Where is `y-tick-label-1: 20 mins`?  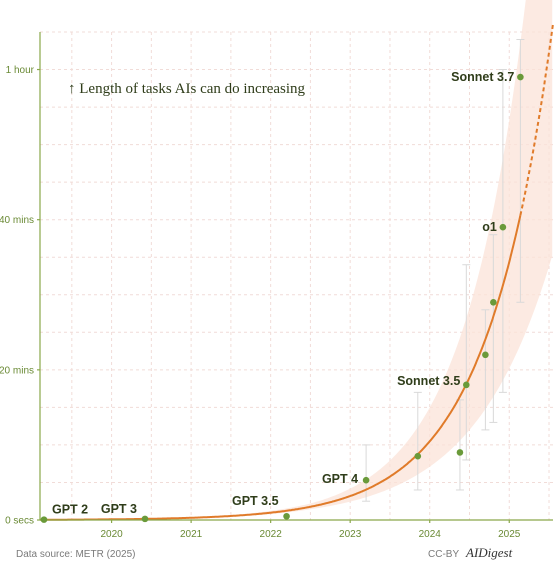 y-tick-label-1: 20 mins is located at coordinates (17, 370).